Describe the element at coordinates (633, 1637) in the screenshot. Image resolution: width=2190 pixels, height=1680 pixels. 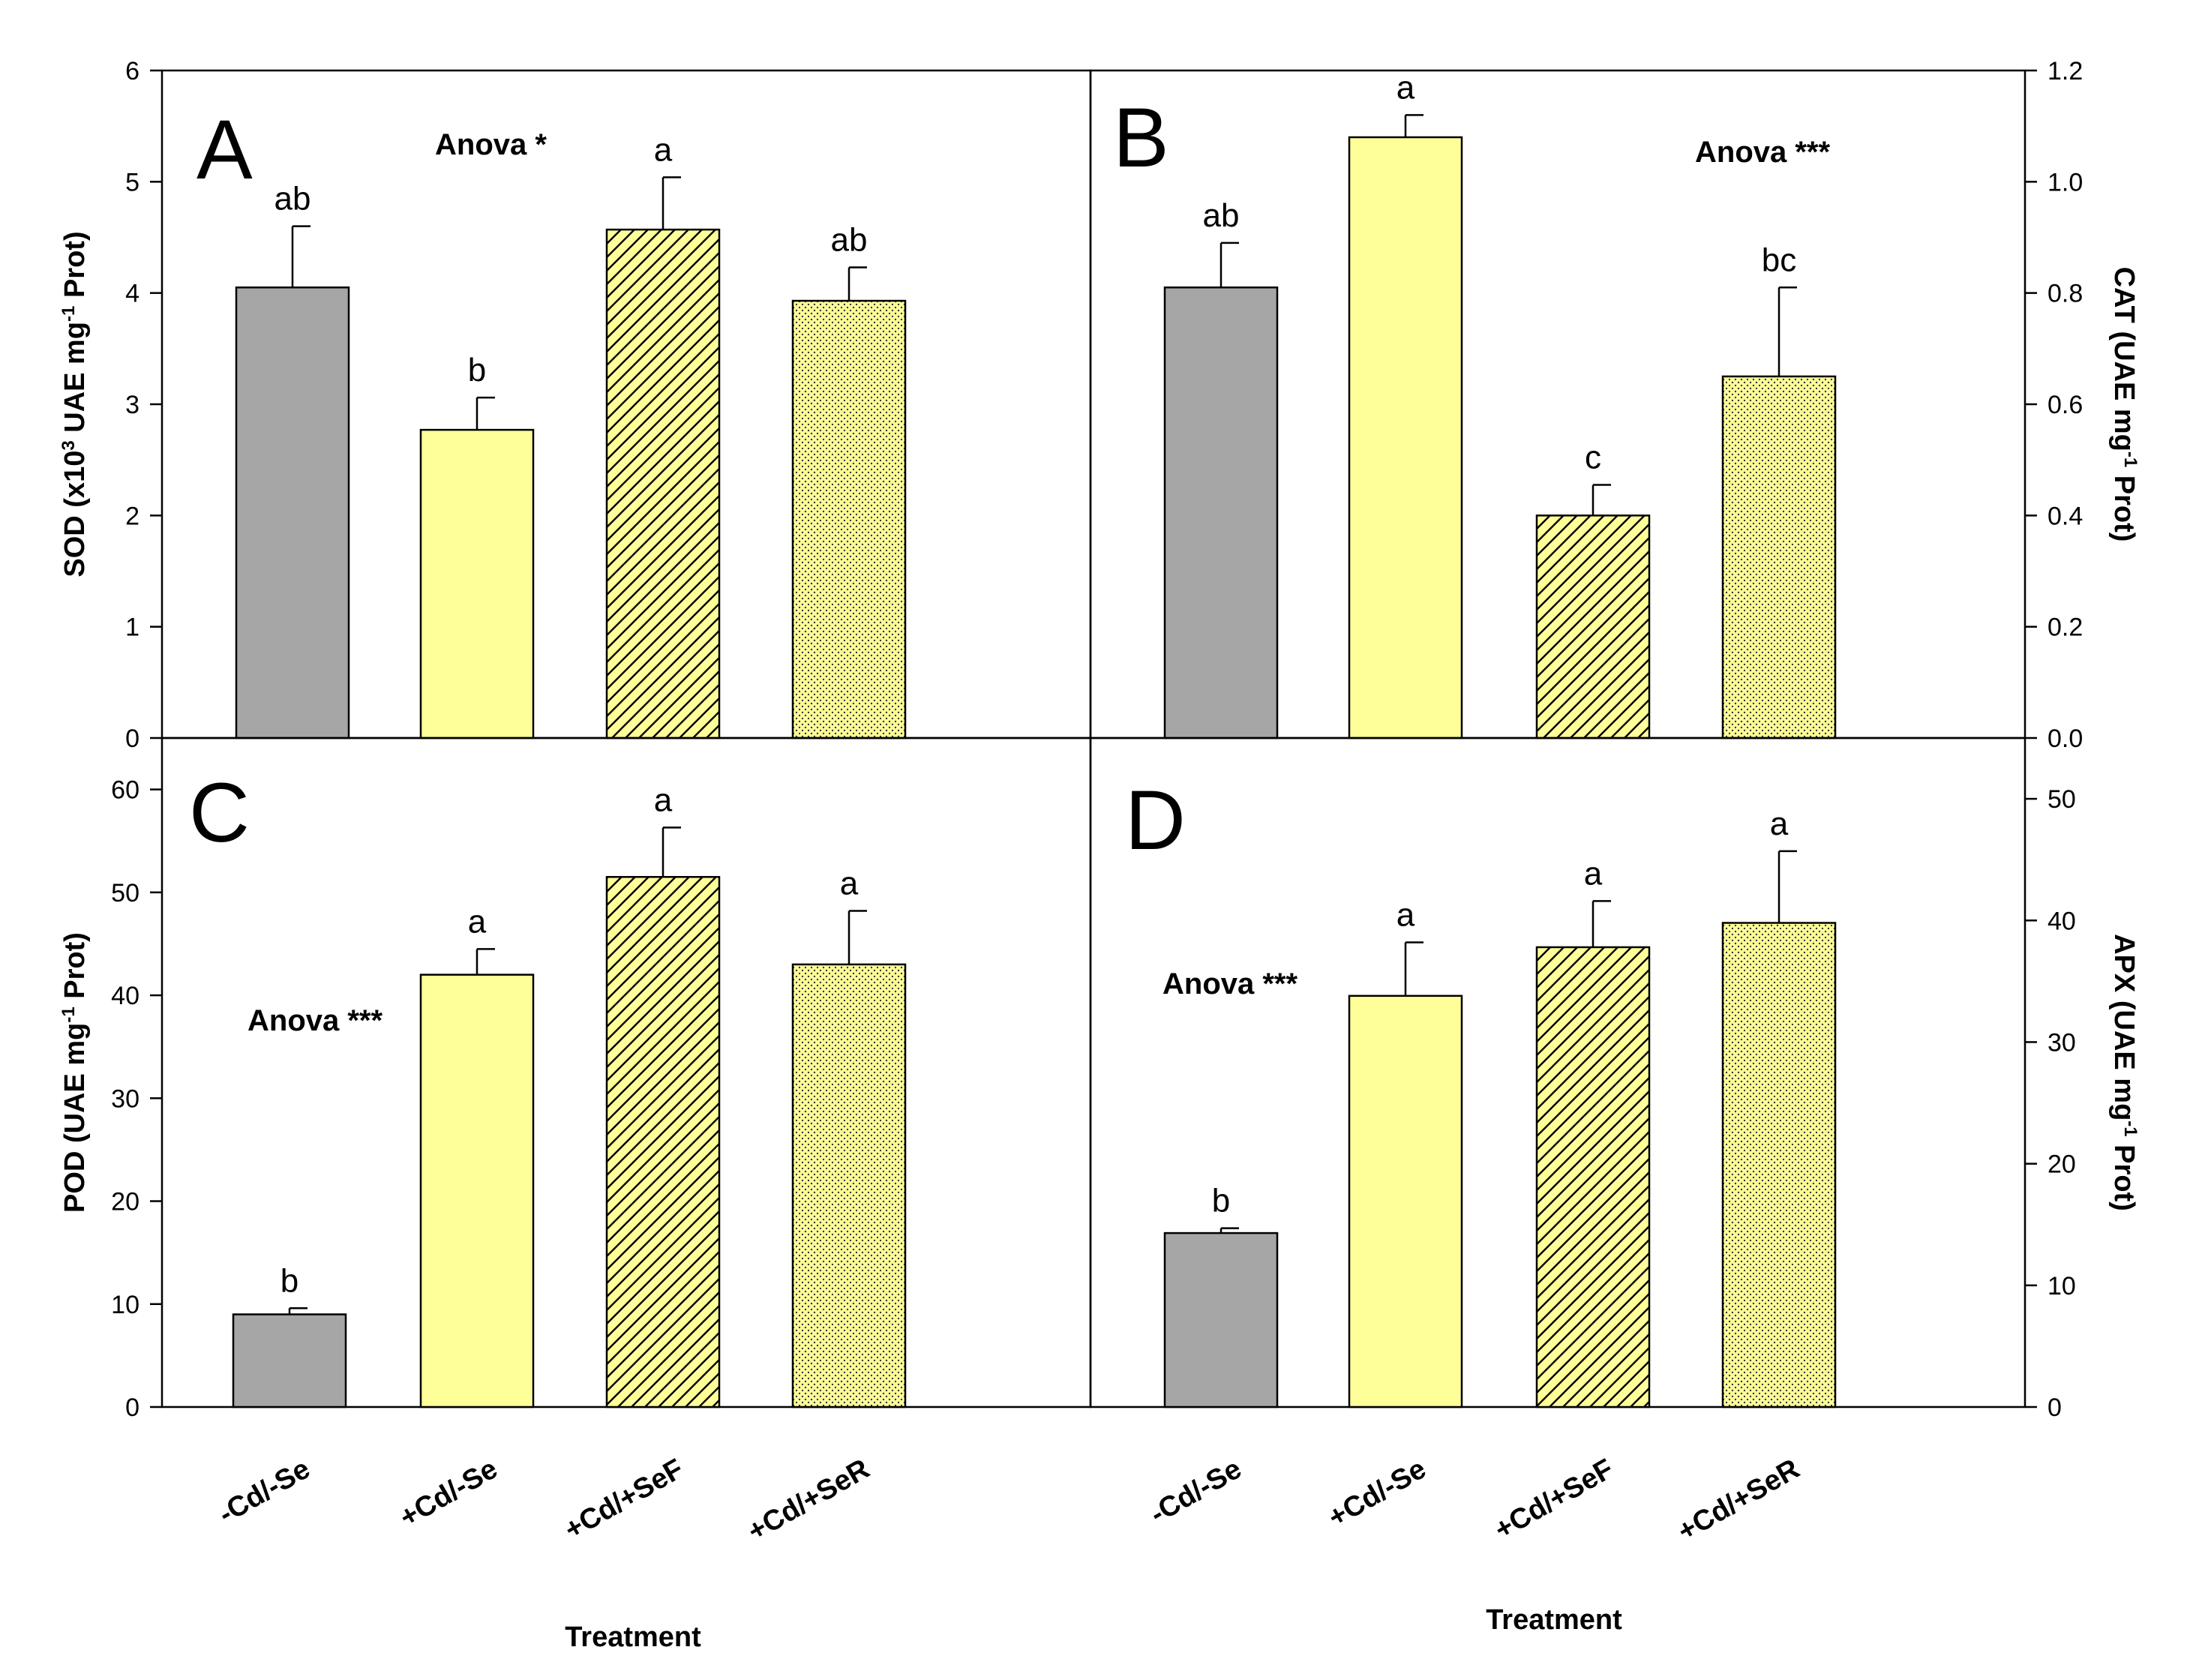
I see `x-axis-title-left: Treatment` at that location.